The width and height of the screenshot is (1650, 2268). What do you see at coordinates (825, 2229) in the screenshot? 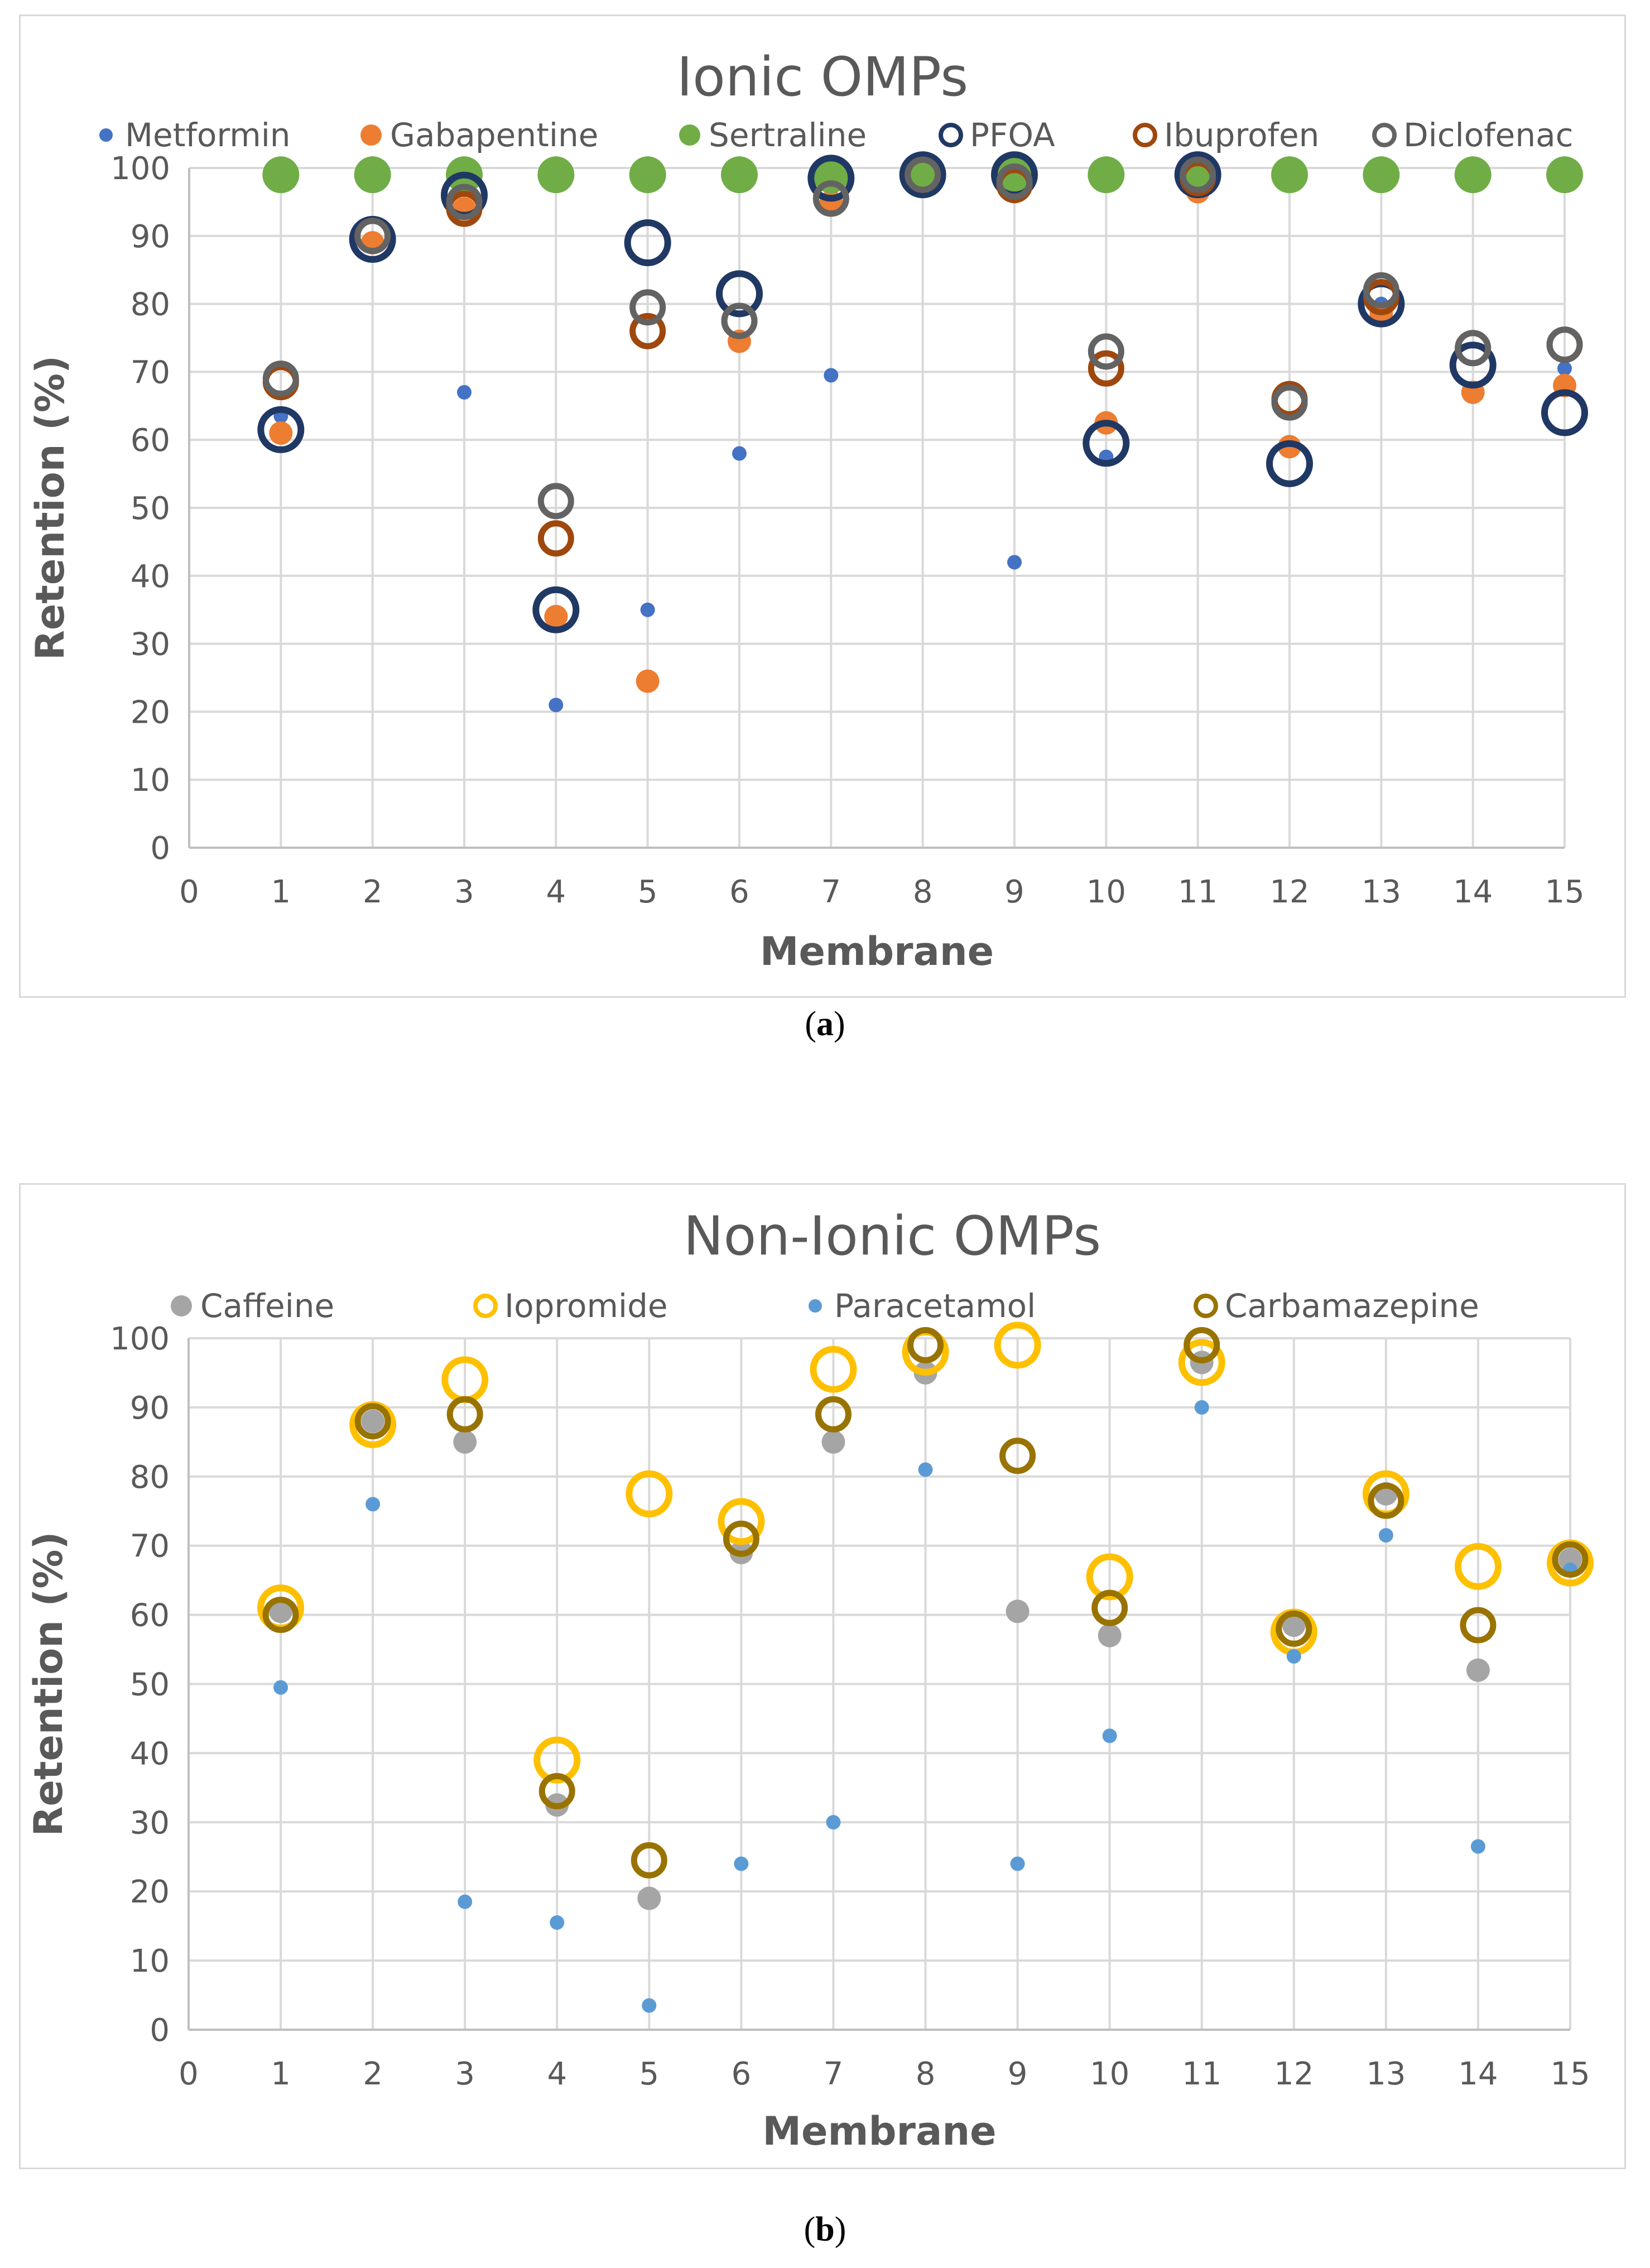
I see `caption-b-label: b` at bounding box center [825, 2229].